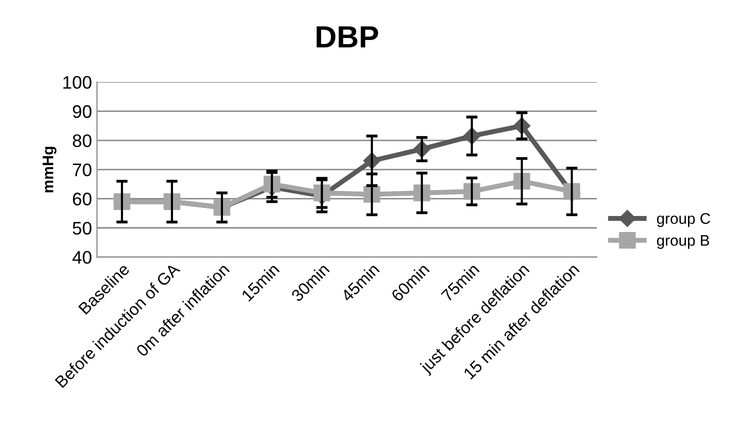 The height and width of the screenshot is (432, 746). Describe the element at coordinates (77, 82) in the screenshot. I see `y-tick-label: 100` at that location.